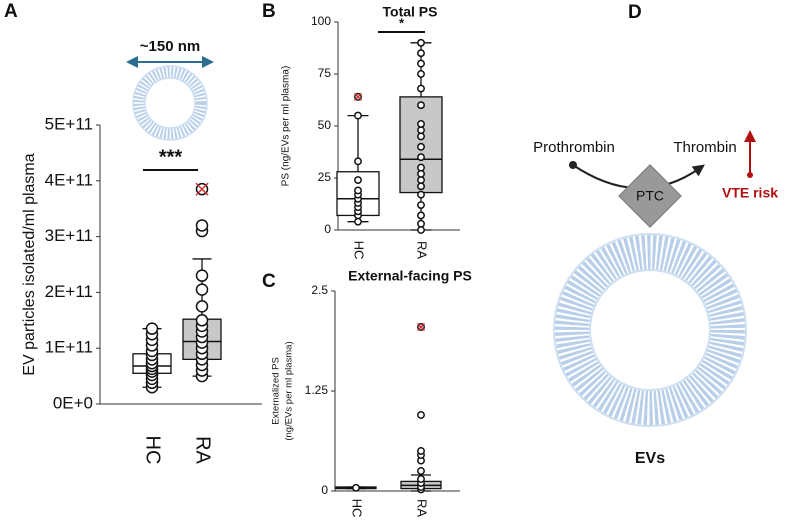 The image size is (785, 524). I want to click on scale-label: ~150 nm, so click(170, 46).